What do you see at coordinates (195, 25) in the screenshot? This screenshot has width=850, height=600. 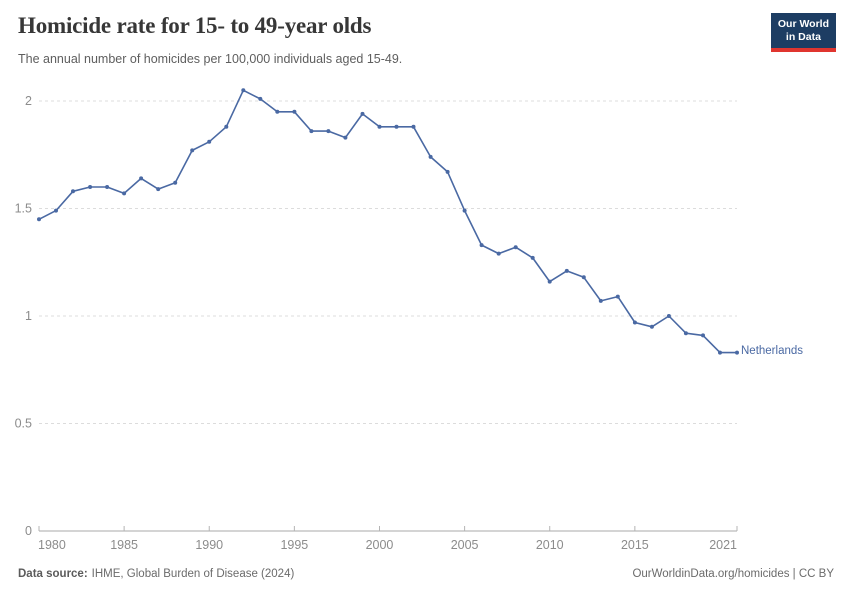 I see `page-title: Homicide rate for 15- to 49-year olds` at bounding box center [195, 25].